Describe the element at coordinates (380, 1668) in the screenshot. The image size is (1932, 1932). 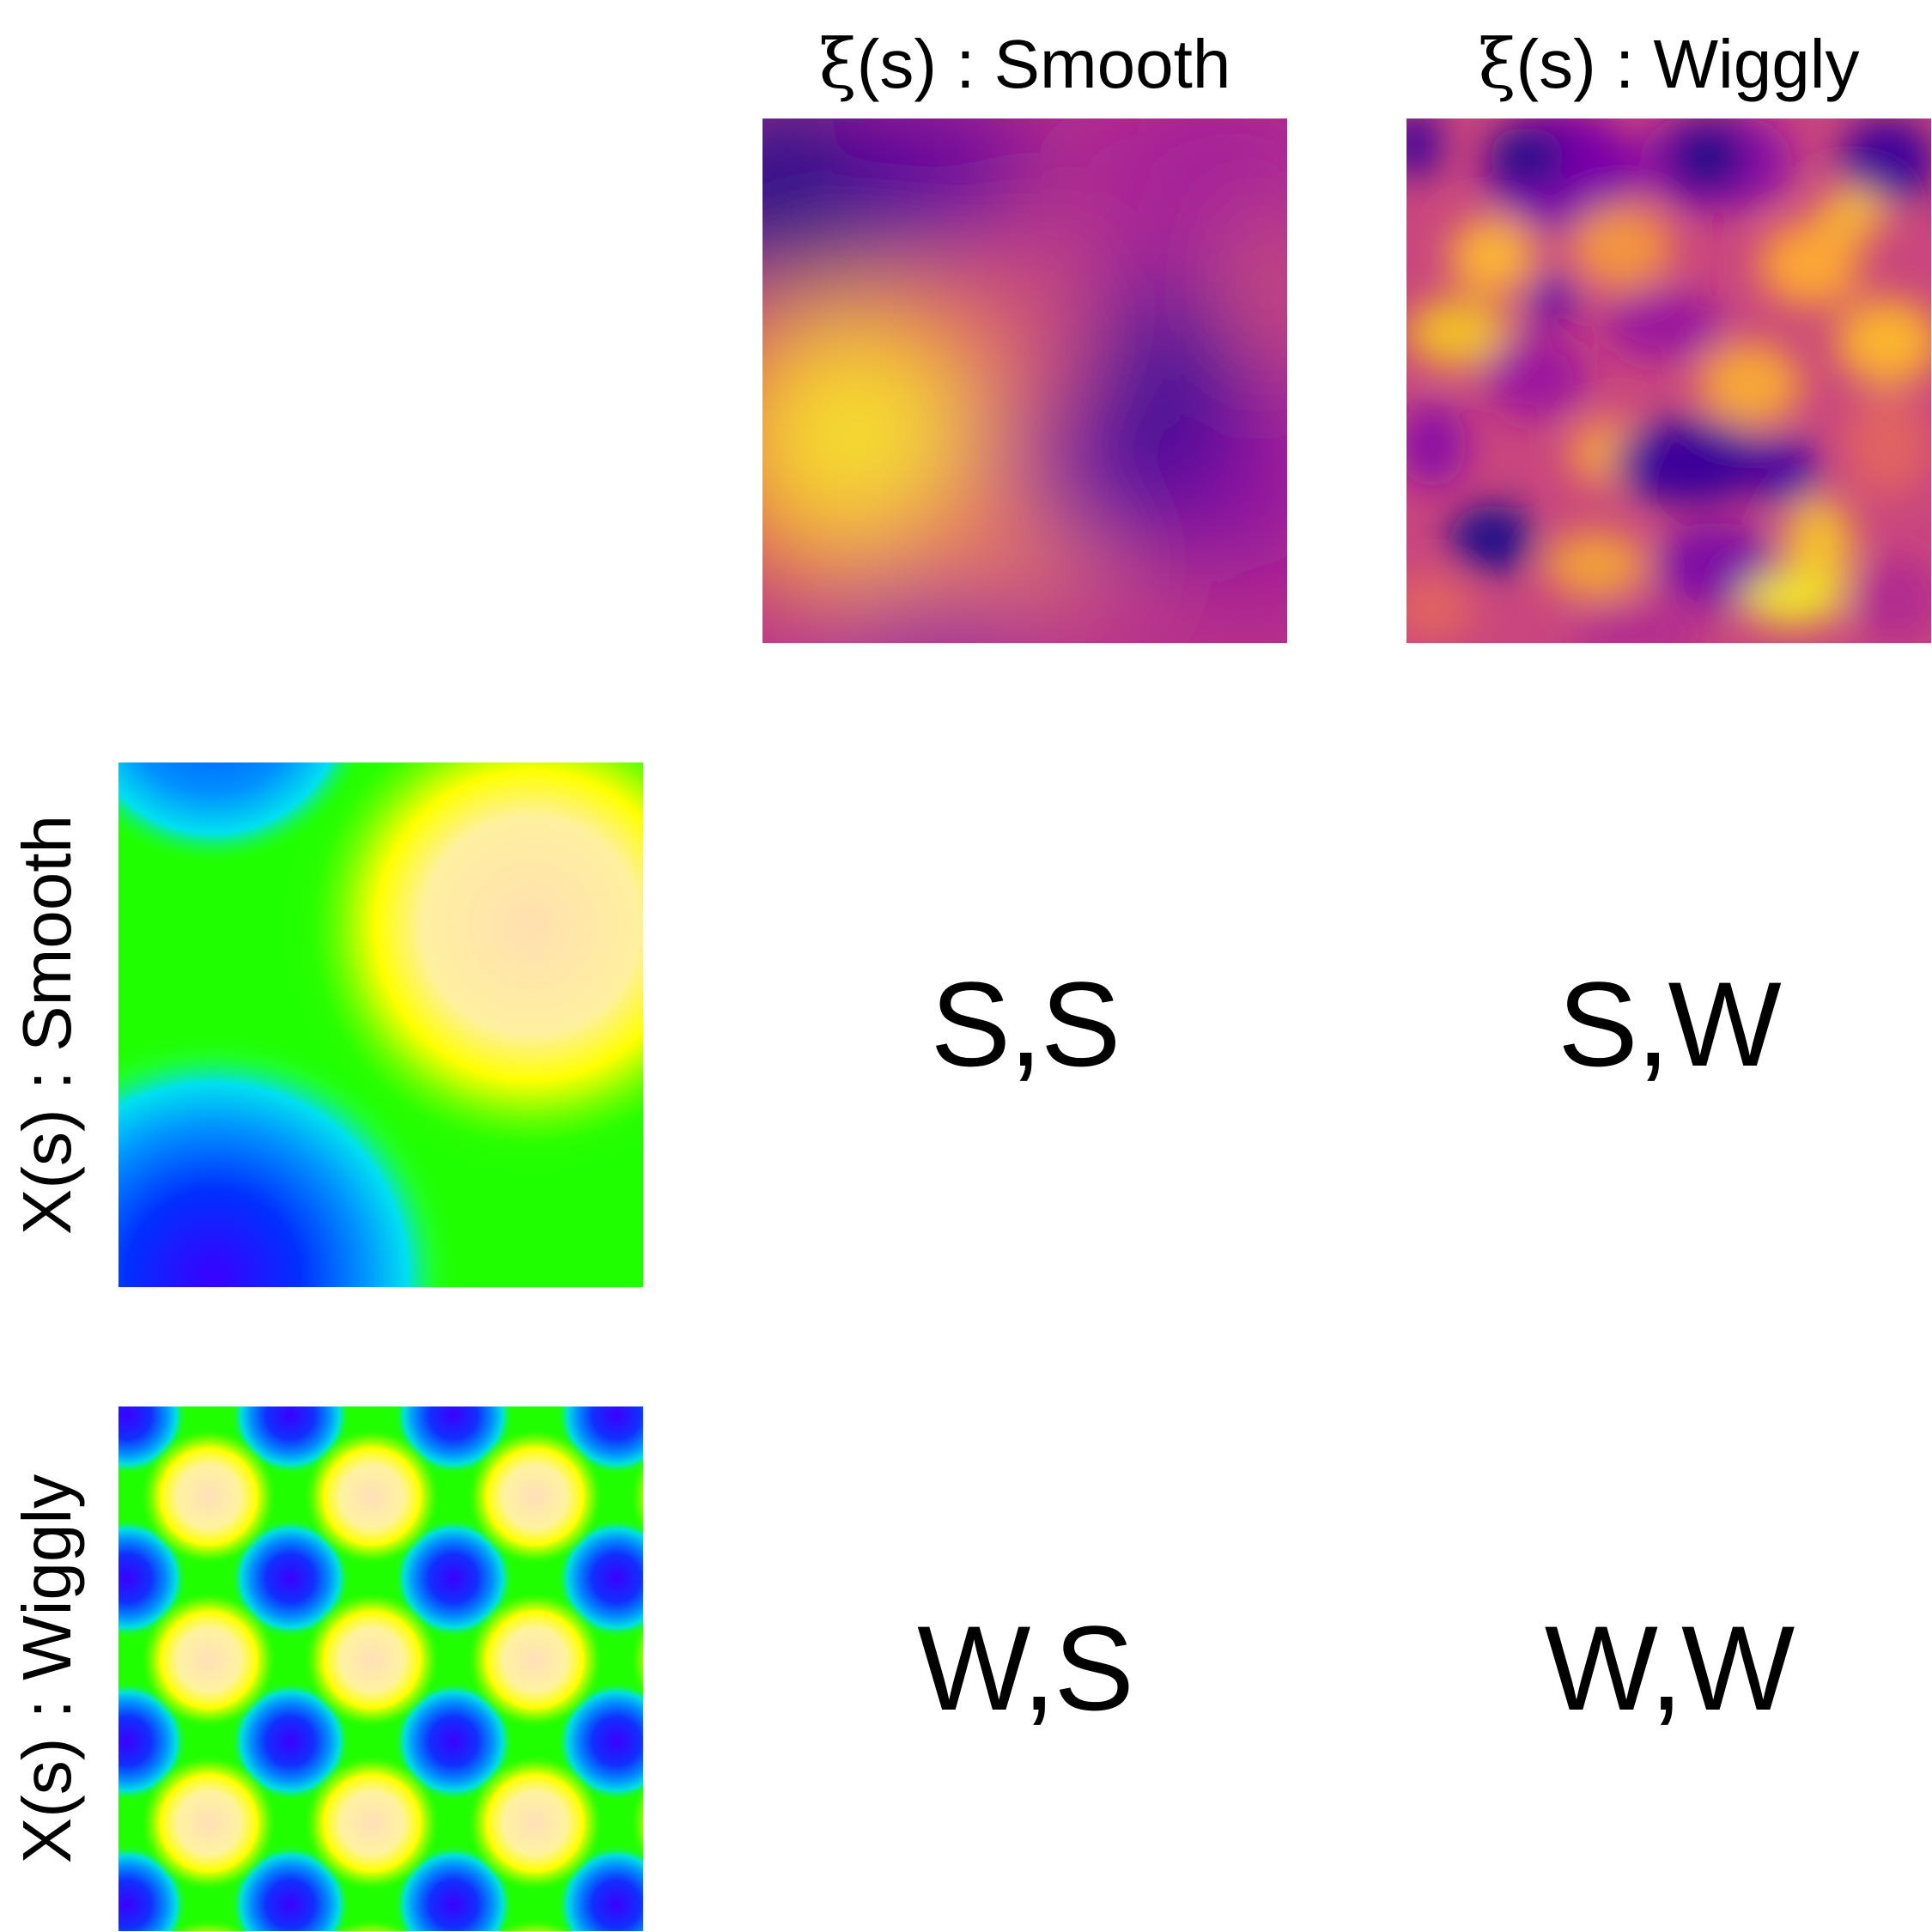
I see `x-wiggly-field-image` at that location.